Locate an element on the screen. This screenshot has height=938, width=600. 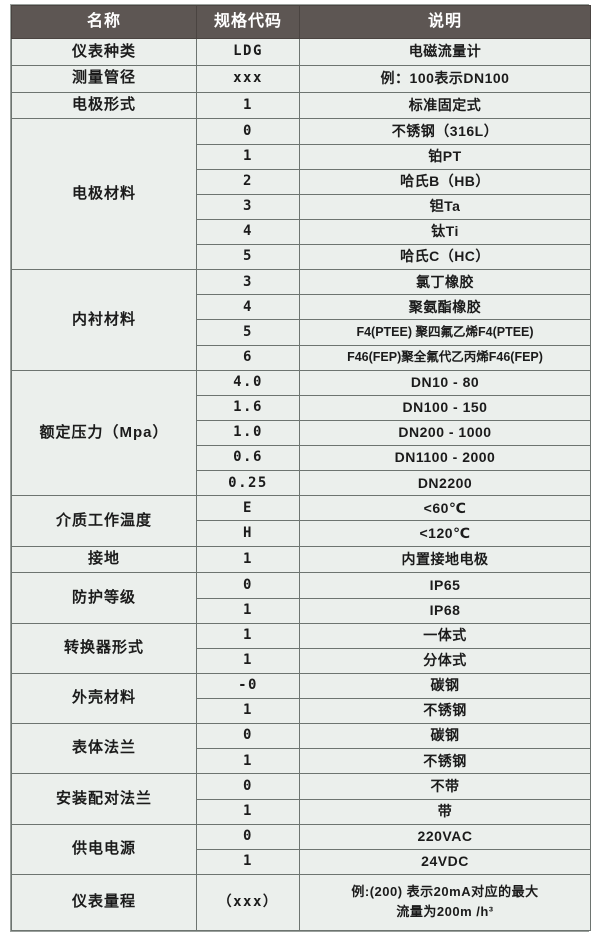
table-row: 5 哈氏C（HC） is located at coordinates (301, 257).